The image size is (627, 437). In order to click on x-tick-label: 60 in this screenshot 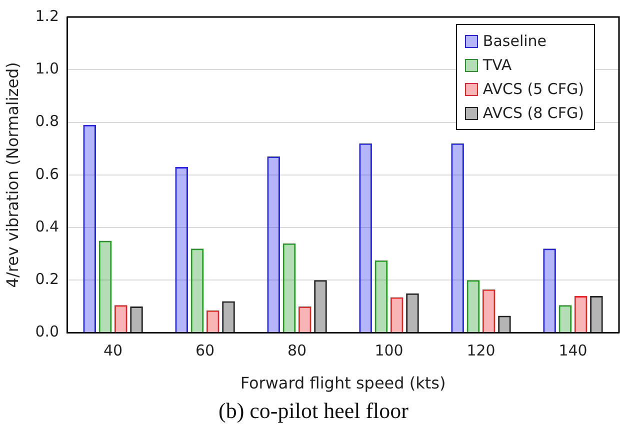, I will do `click(205, 351)`.